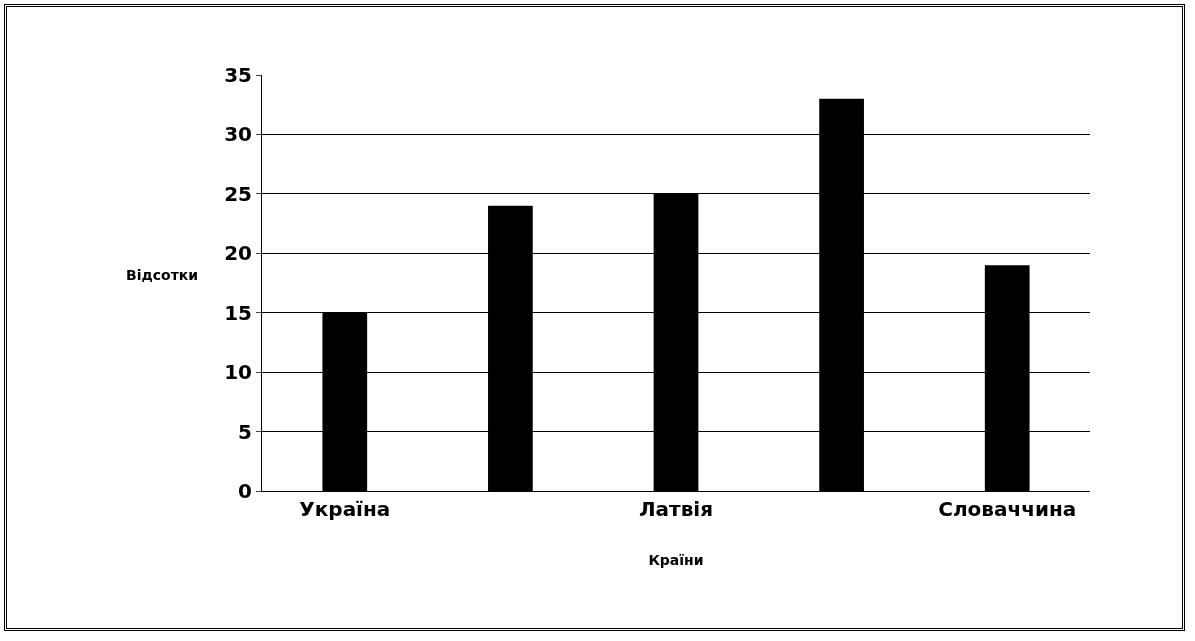 The width and height of the screenshot is (1195, 641). Describe the element at coordinates (238, 75) in the screenshot. I see `y-tick-label: 35` at that location.